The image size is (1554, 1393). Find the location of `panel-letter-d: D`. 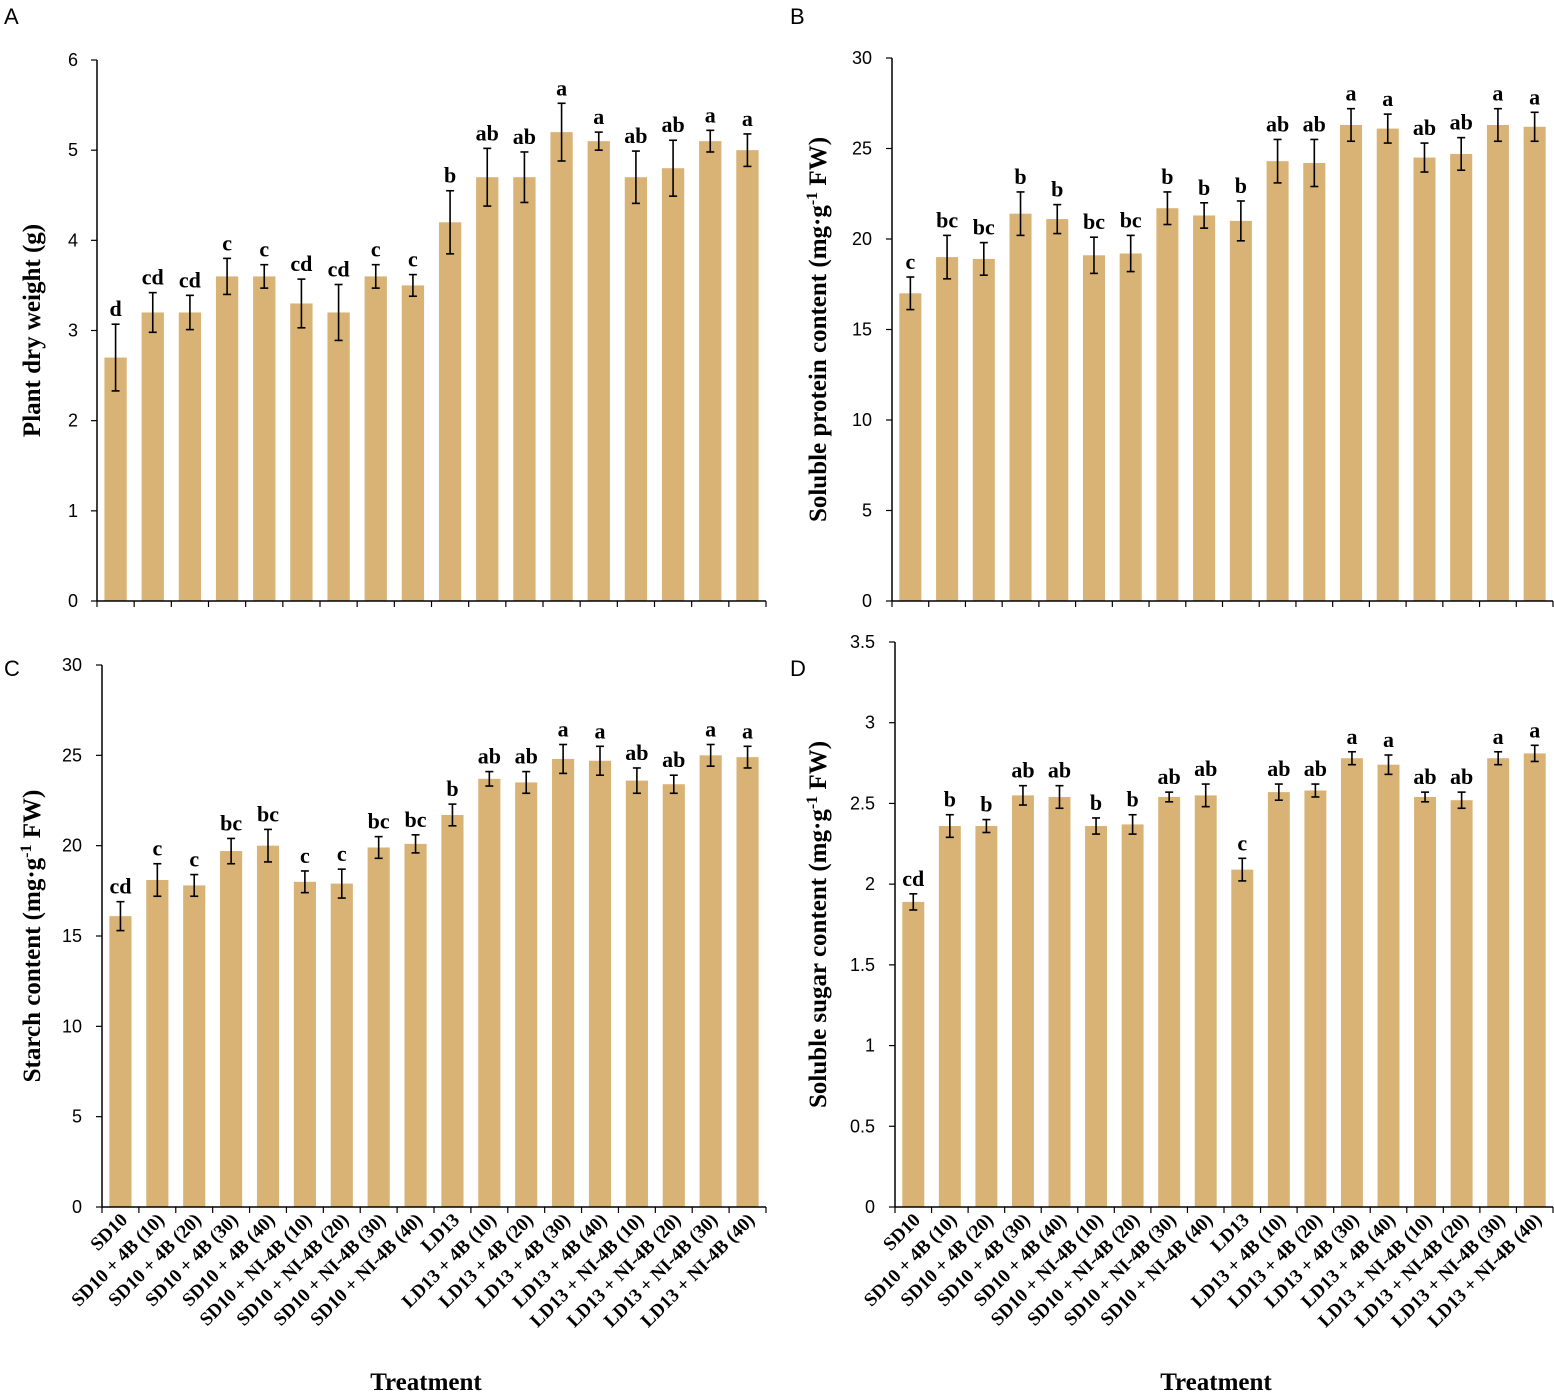

panel-letter-d: D is located at coordinates (798, 668).